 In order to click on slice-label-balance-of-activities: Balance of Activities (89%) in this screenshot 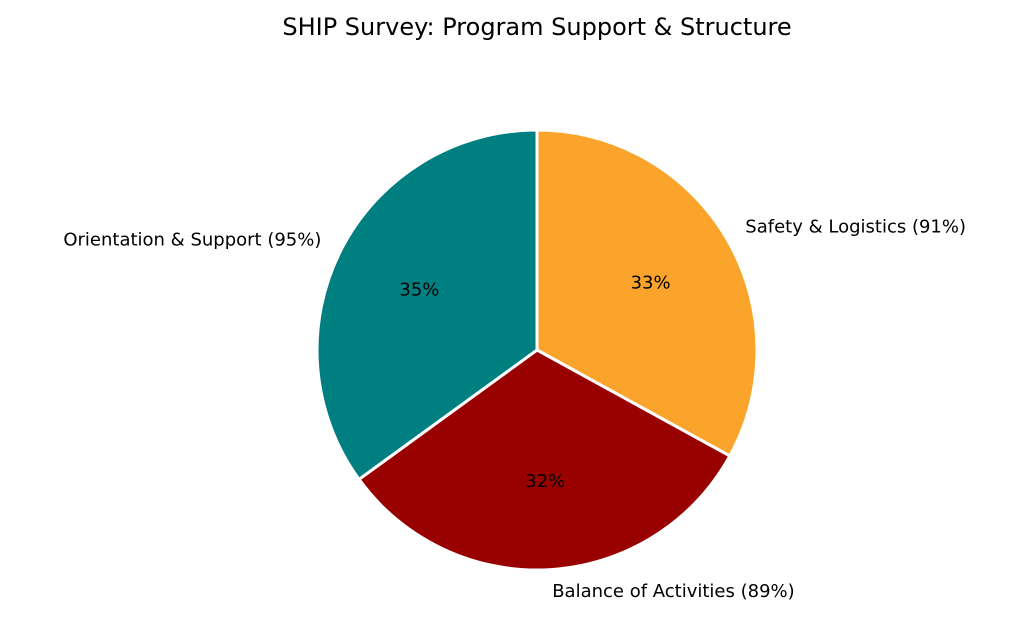, I will do `click(673, 591)`.